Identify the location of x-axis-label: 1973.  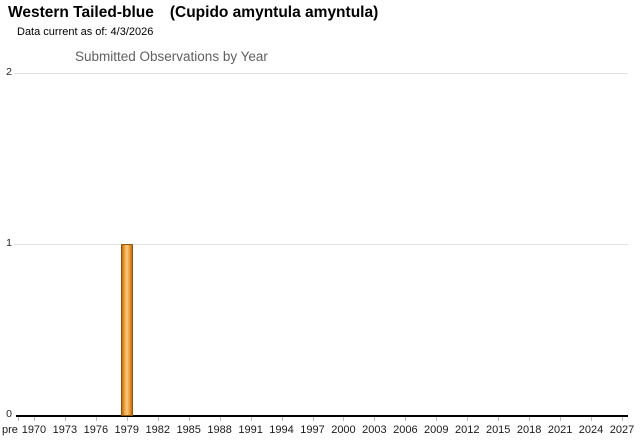
(65, 430).